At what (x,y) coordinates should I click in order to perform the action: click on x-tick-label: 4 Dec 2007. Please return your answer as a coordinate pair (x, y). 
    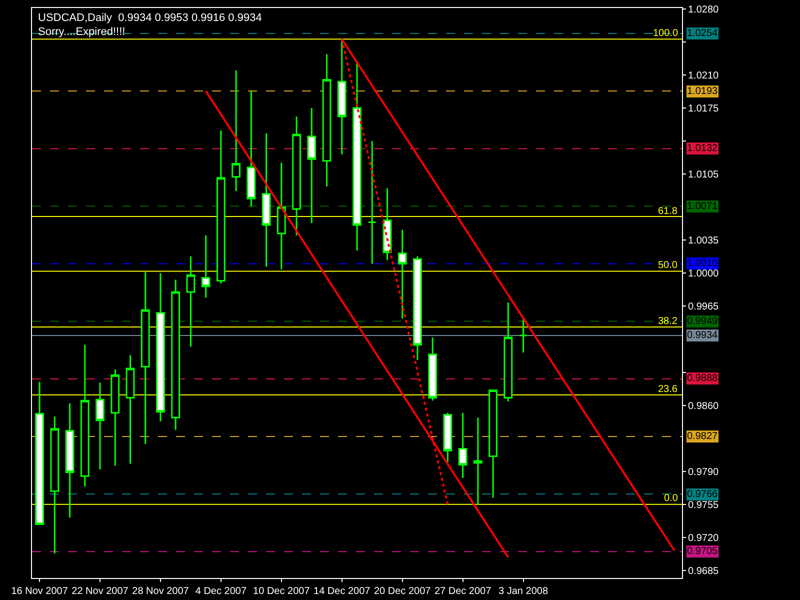
    Looking at the image, I should click on (221, 591).